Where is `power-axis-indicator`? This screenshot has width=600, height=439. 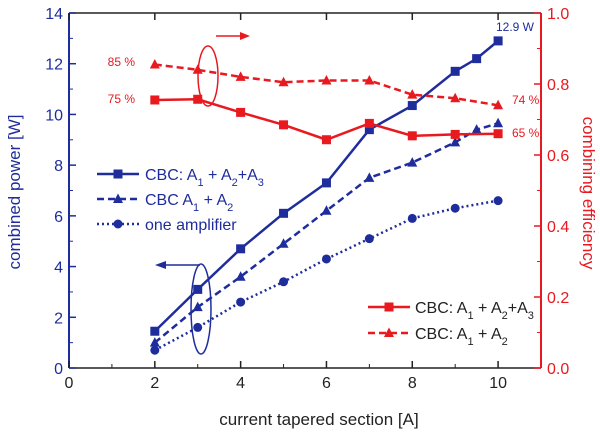 power-axis-indicator is located at coordinates (183, 308).